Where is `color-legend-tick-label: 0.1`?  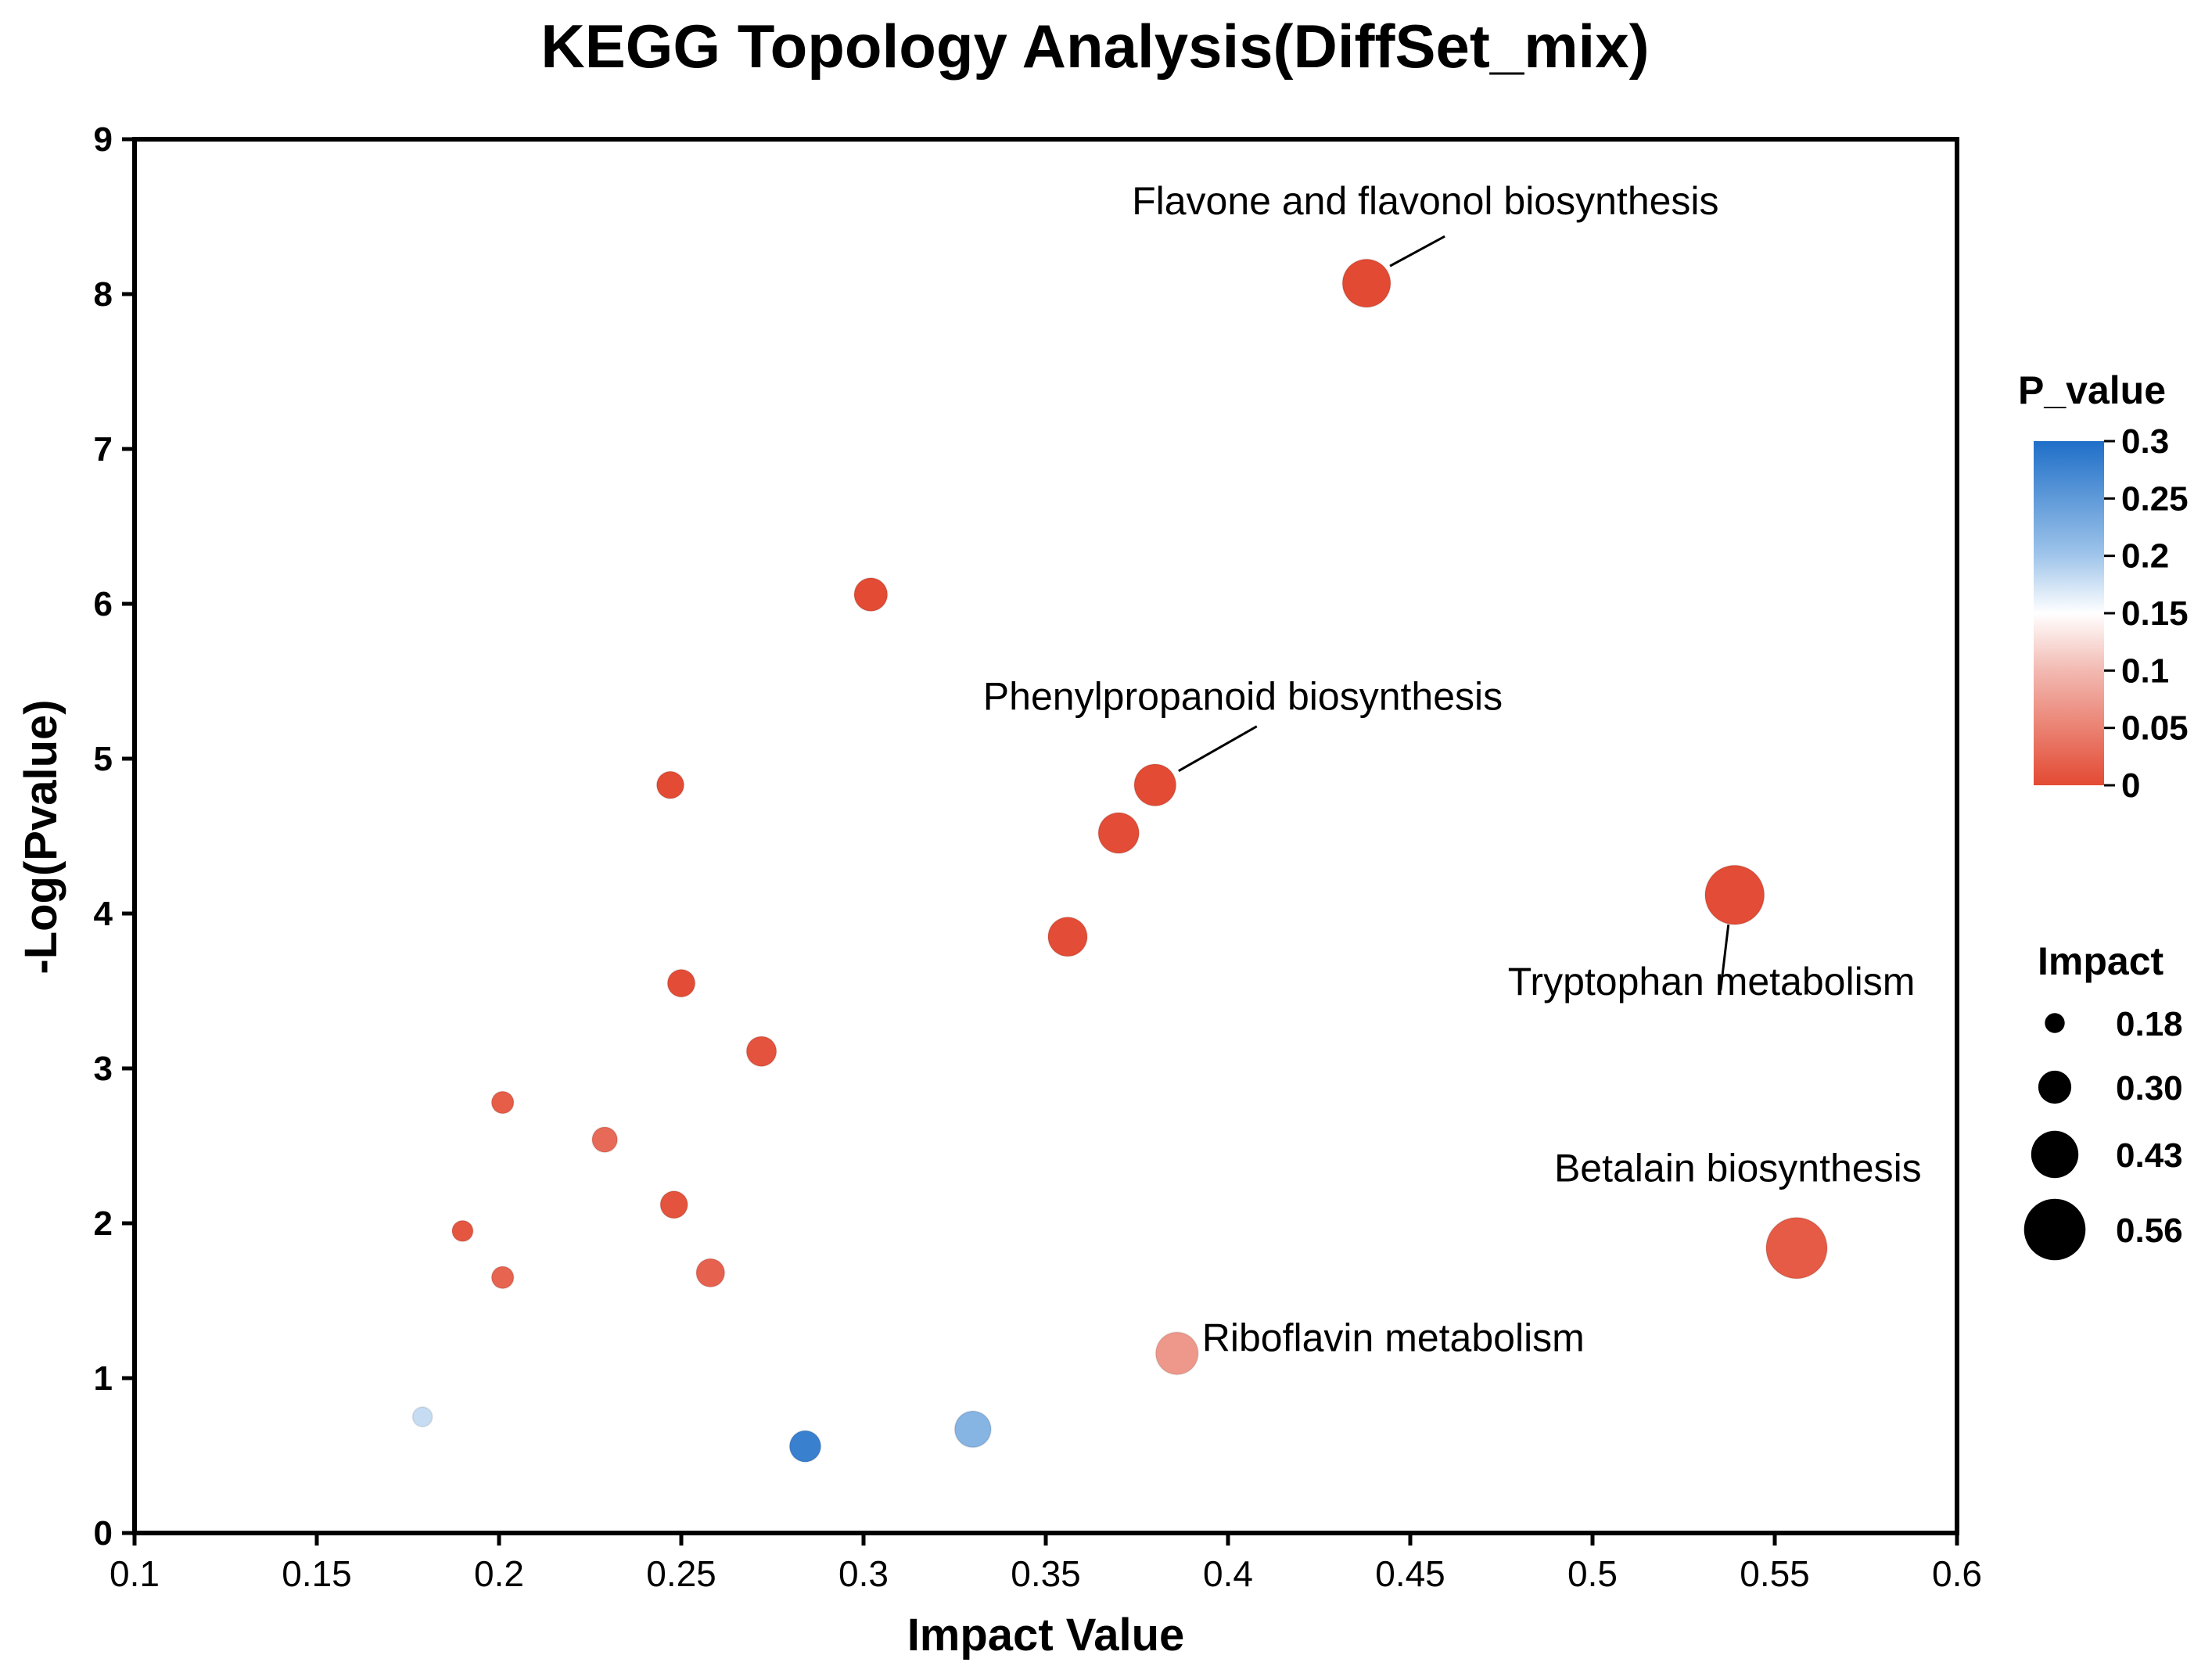
color-legend-tick-label: 0.1 is located at coordinates (2145, 671).